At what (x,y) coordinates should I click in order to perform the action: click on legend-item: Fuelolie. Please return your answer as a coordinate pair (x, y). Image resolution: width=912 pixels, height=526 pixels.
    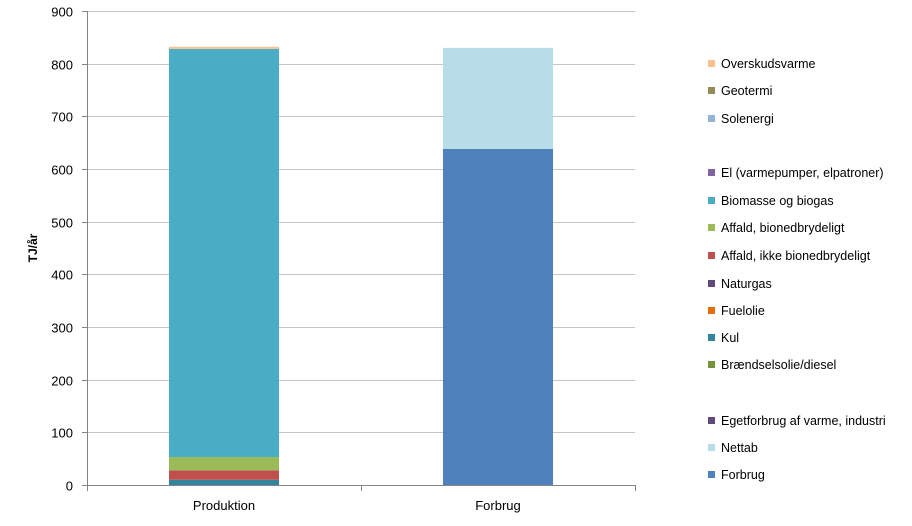
    Looking at the image, I should click on (736, 311).